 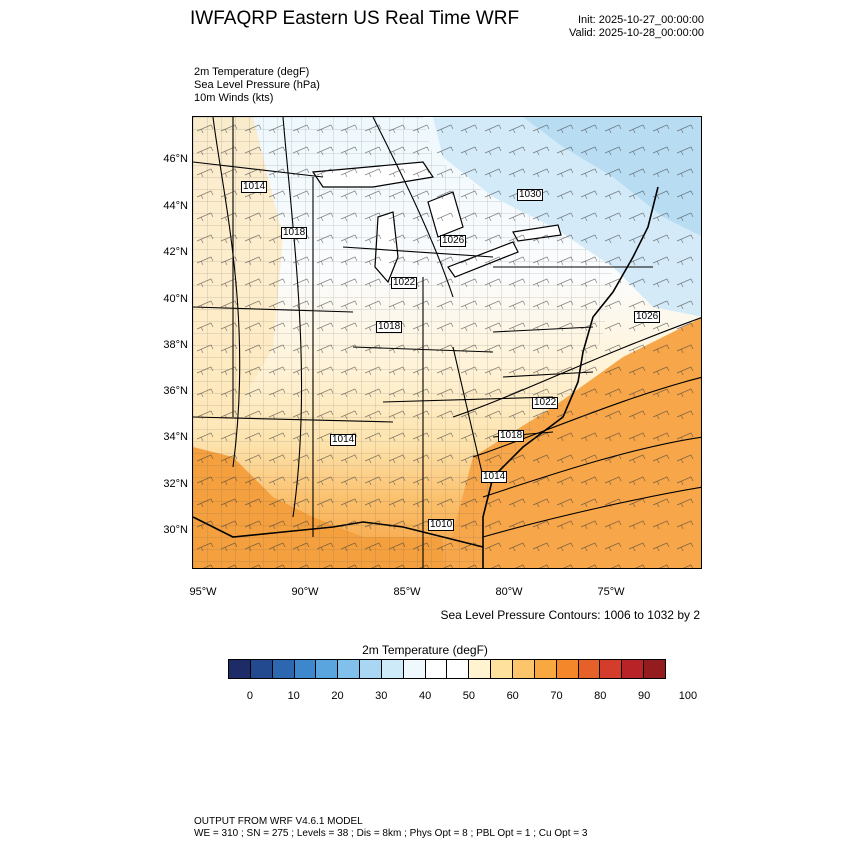 What do you see at coordinates (355, 18) in the screenshot?
I see `plot-title: IWFAQRP Eastern US Real Time WRF` at bounding box center [355, 18].